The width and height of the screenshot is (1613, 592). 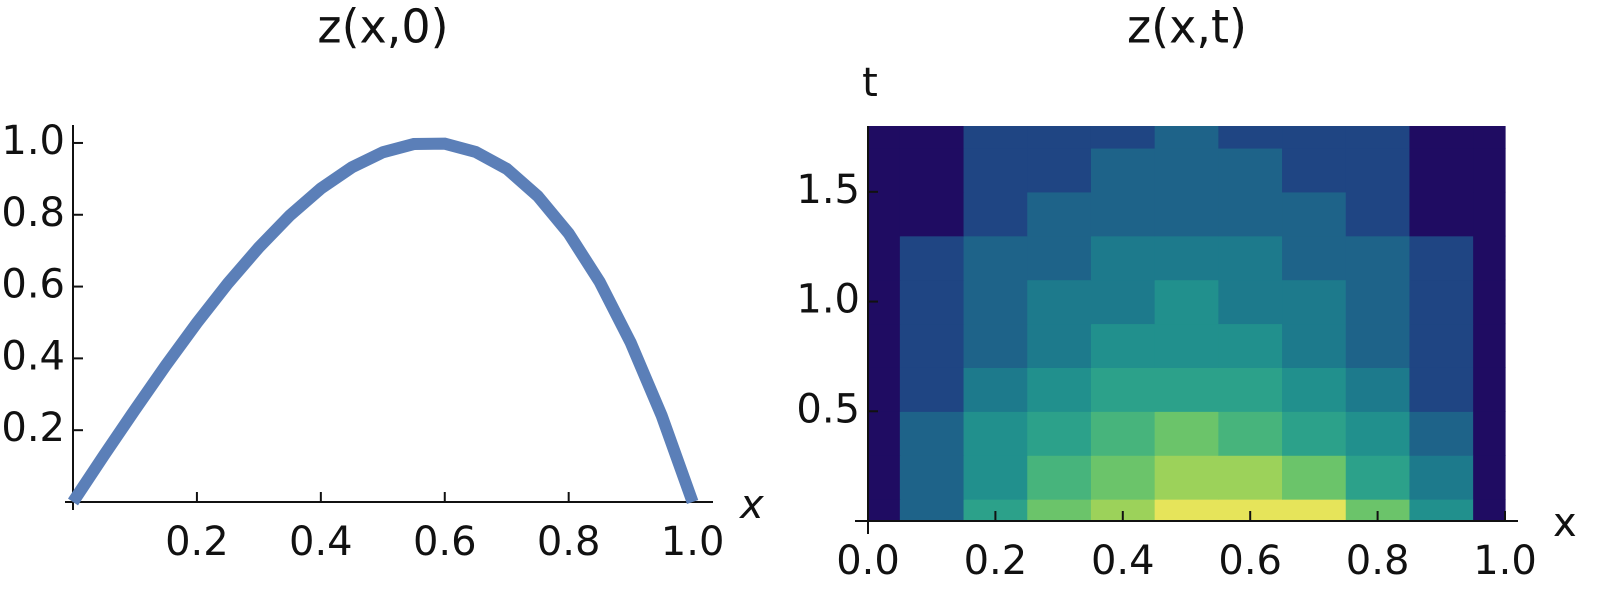 I want to click on x-tick-label: 1.0, so click(x=1505, y=561).